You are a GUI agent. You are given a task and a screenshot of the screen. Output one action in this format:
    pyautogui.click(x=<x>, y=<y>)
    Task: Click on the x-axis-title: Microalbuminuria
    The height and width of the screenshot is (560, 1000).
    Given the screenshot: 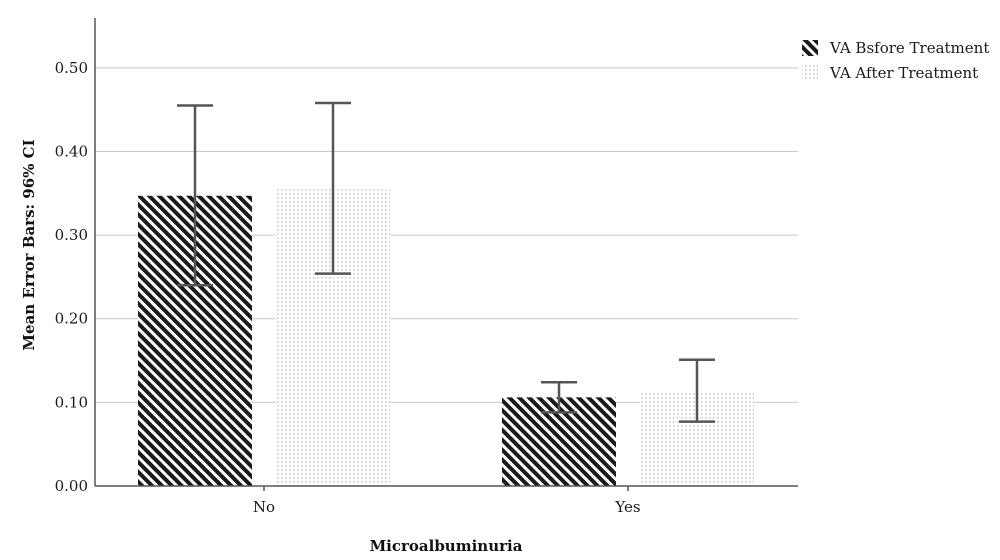 What is the action you would take?
    pyautogui.click(x=446, y=546)
    